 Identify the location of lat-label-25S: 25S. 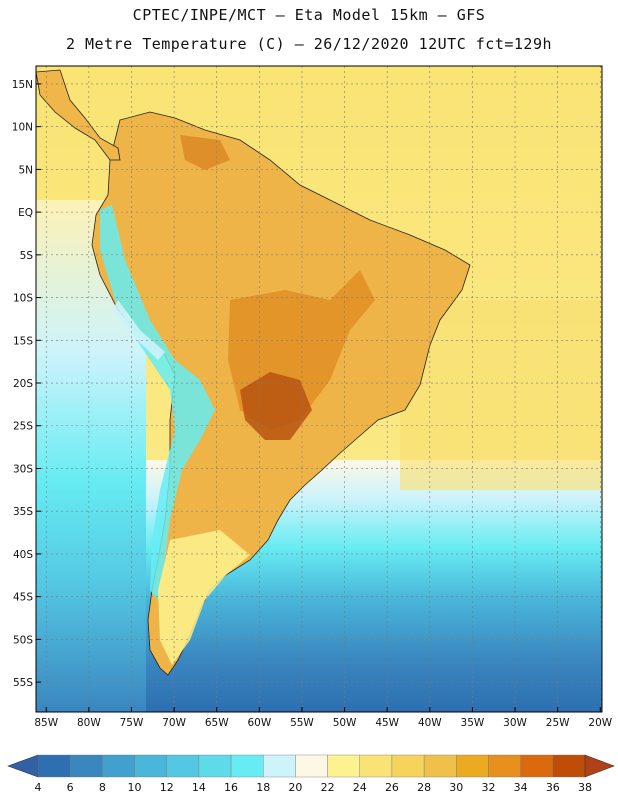
(23, 427).